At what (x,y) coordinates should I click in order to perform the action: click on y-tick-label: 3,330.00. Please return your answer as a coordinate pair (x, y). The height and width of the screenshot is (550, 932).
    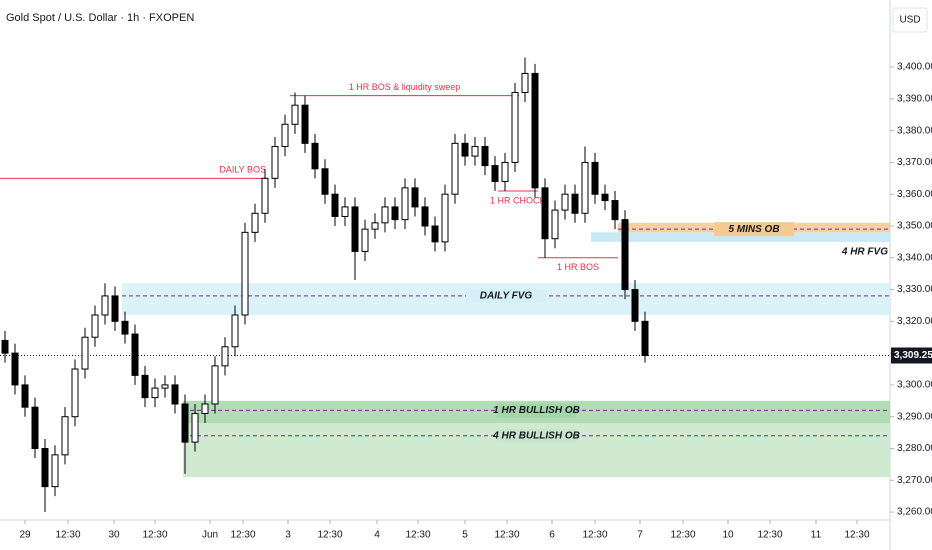
    Looking at the image, I should click on (914, 289).